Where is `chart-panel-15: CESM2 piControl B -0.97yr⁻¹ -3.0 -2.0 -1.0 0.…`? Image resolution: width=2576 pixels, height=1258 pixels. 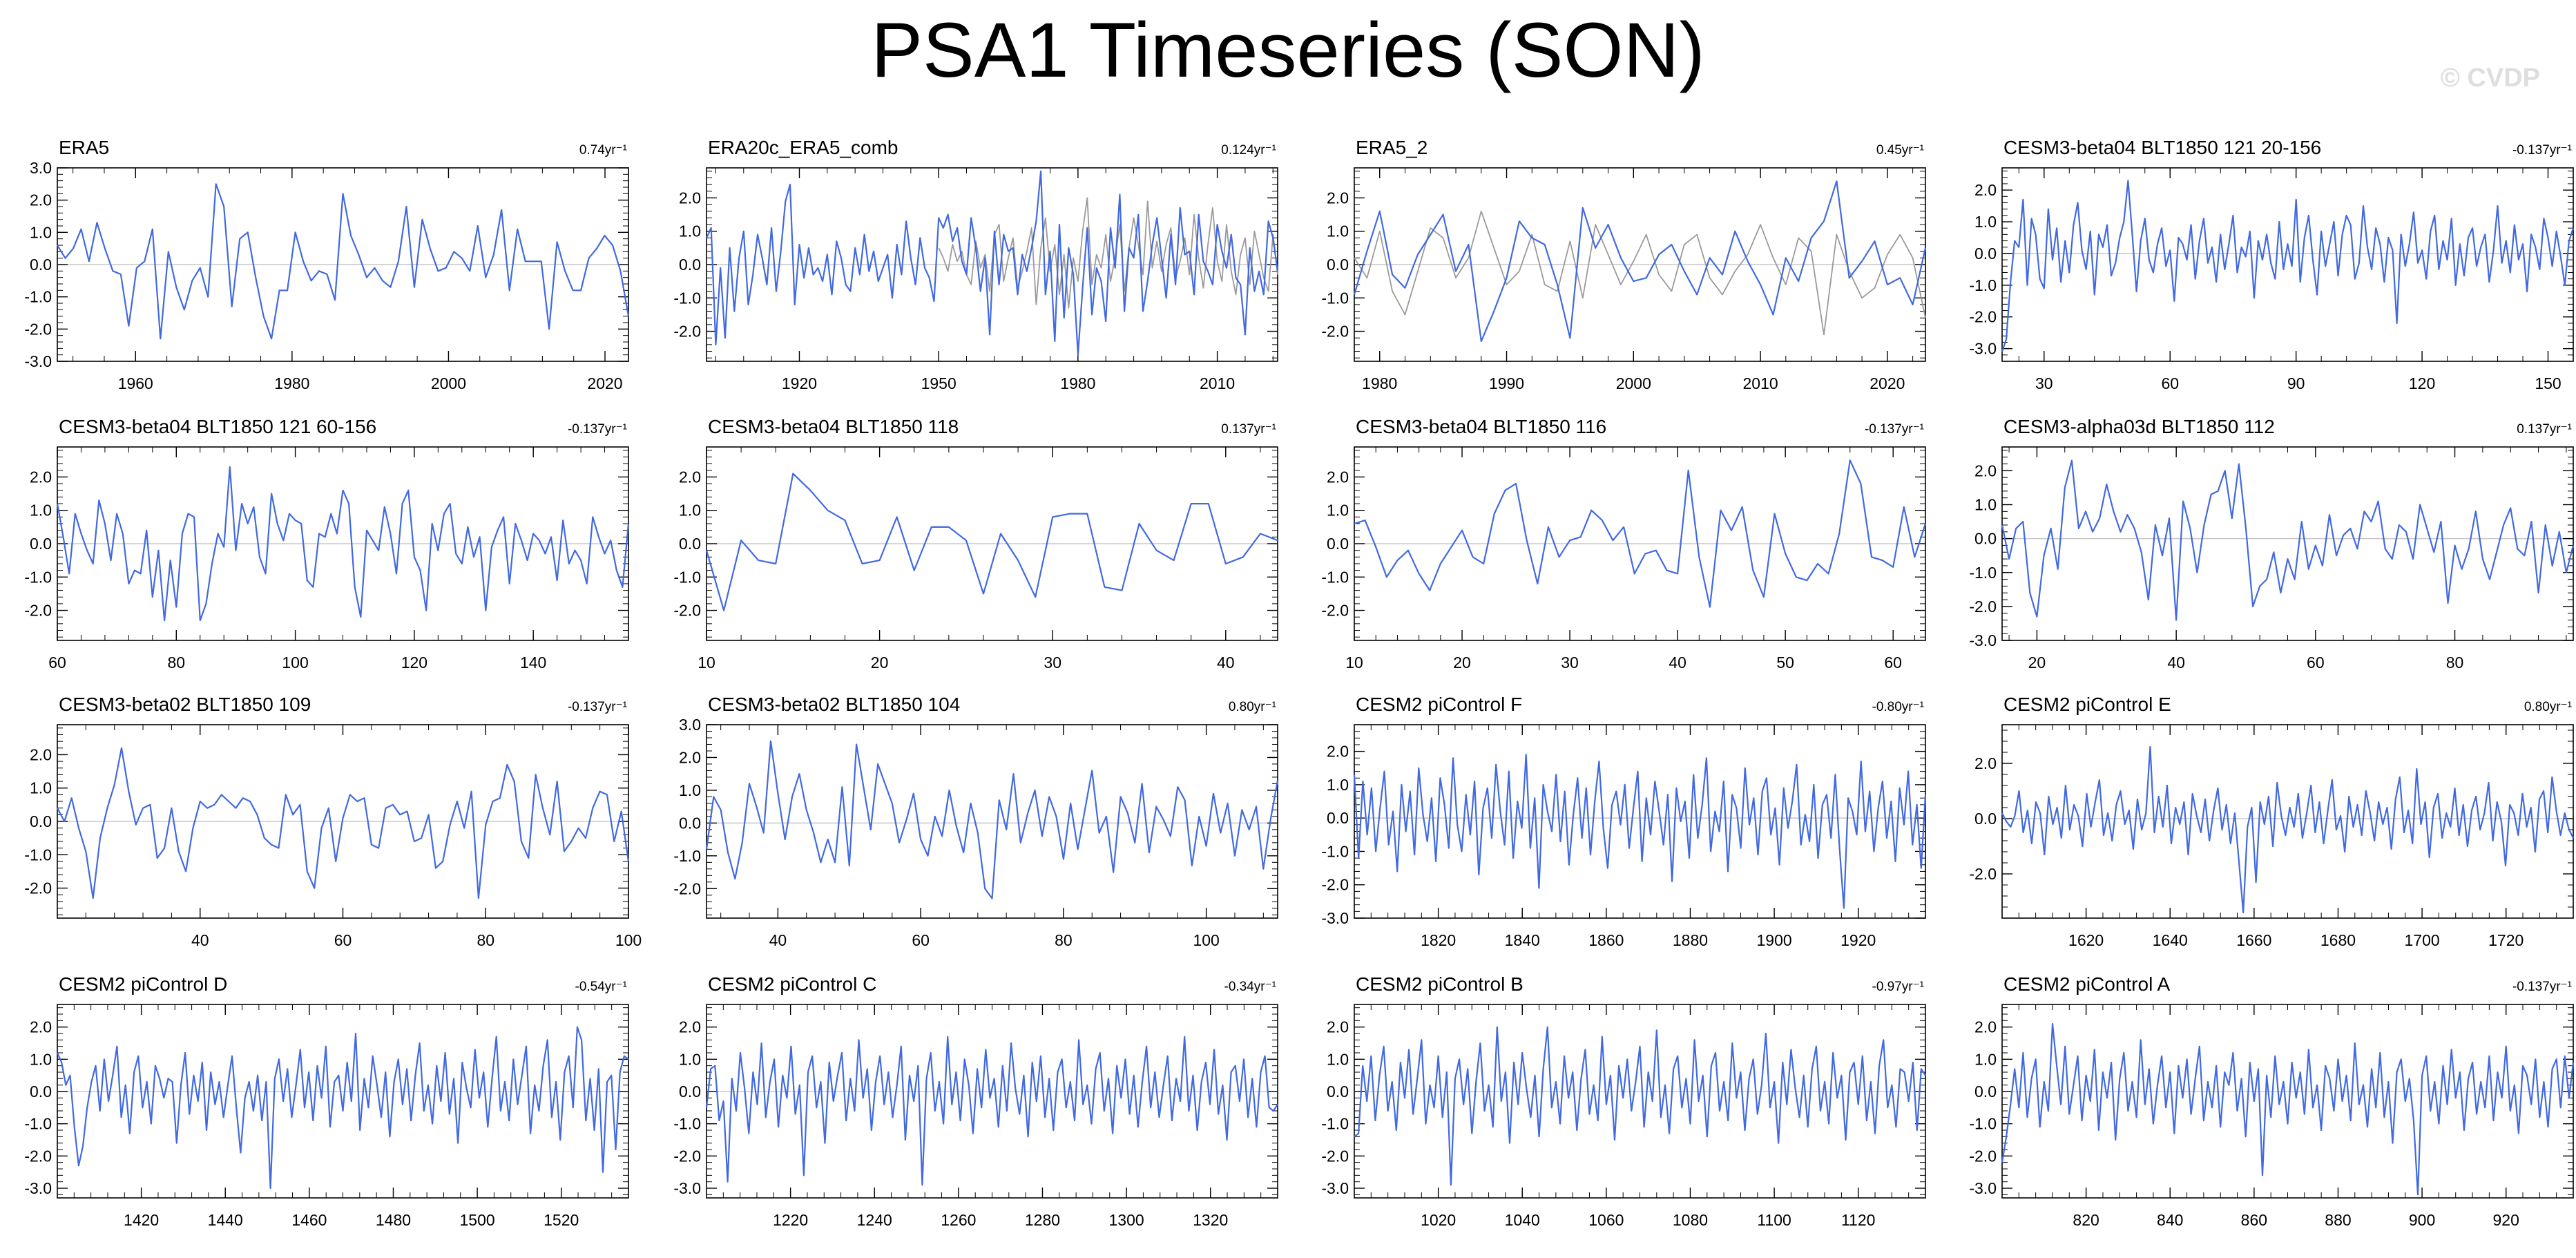
chart-panel-15: CESM2 piControl B -0.97yr⁻¹ -3.0 -2.0 -1.0 0.… is located at coordinates (1623, 1101).